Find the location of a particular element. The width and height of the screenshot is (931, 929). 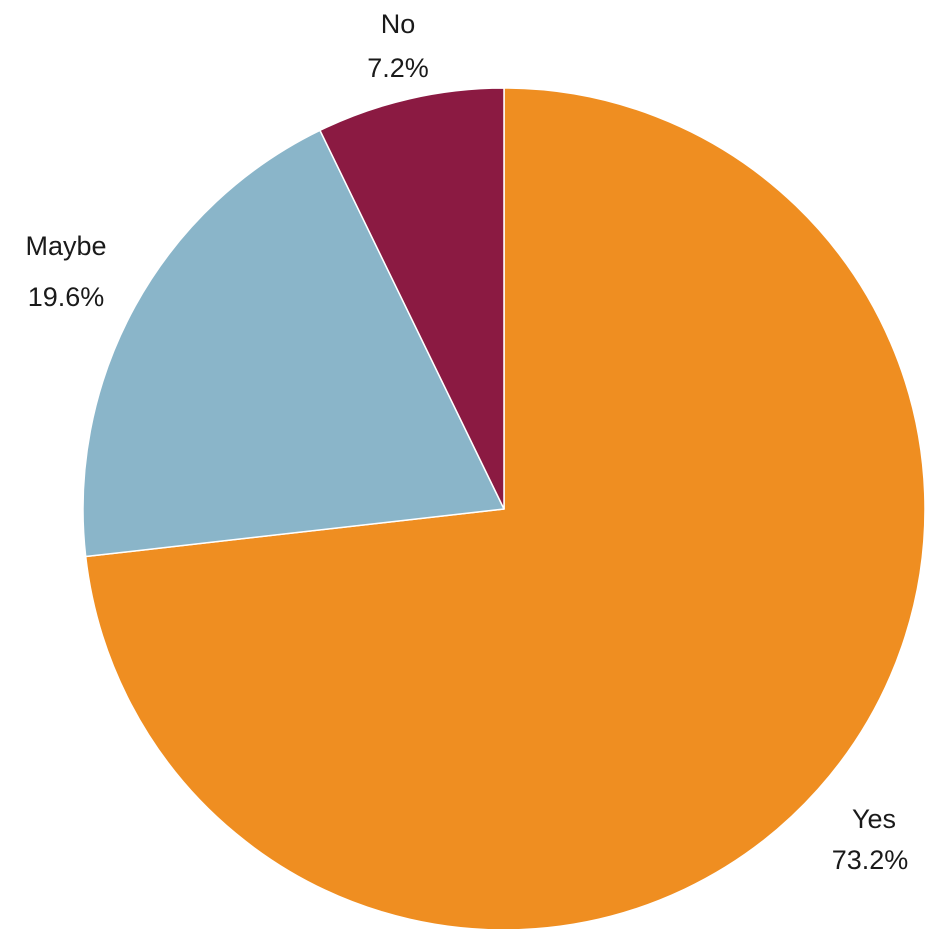

slice-label-maybe: Maybe is located at coordinates (65, 246).